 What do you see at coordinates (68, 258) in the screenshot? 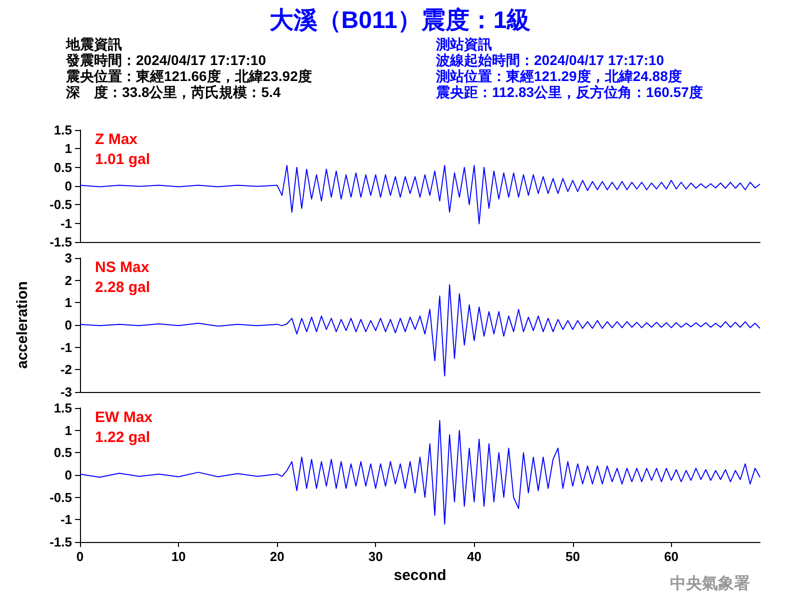
I see `y-tick-label: 3` at bounding box center [68, 258].